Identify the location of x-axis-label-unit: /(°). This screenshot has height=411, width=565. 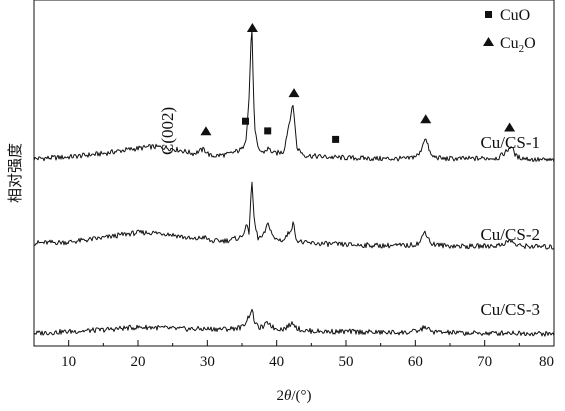
(301, 396).